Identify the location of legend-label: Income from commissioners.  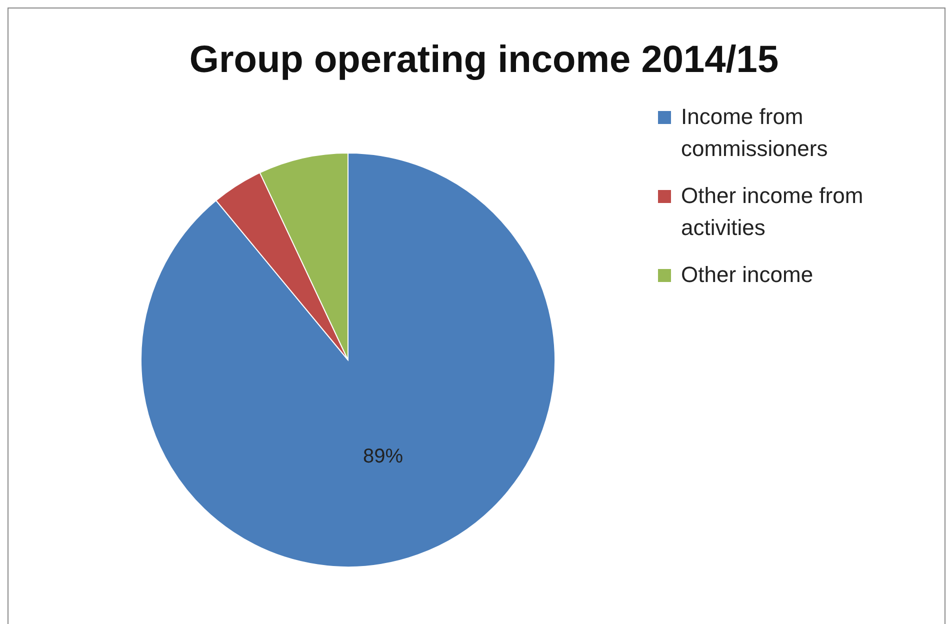
(754, 132).